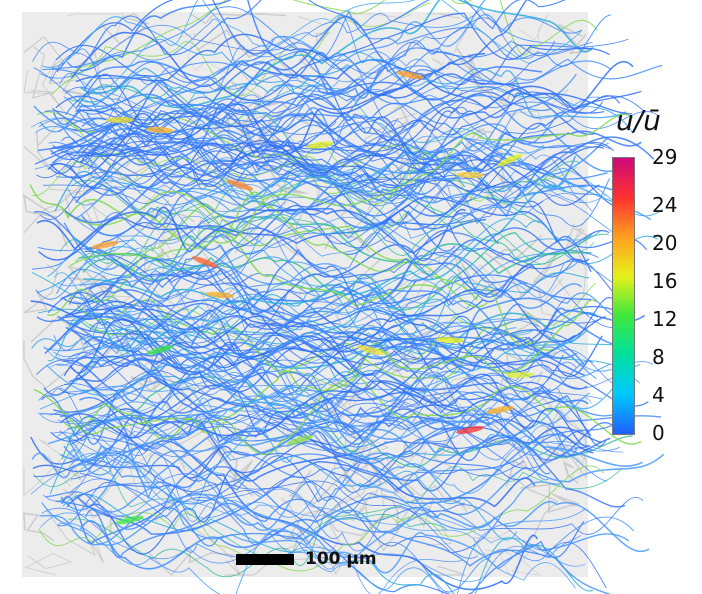 The width and height of the screenshot is (702, 594). What do you see at coordinates (638, 120) in the screenshot?
I see `colorbar-title: u/ū` at bounding box center [638, 120].